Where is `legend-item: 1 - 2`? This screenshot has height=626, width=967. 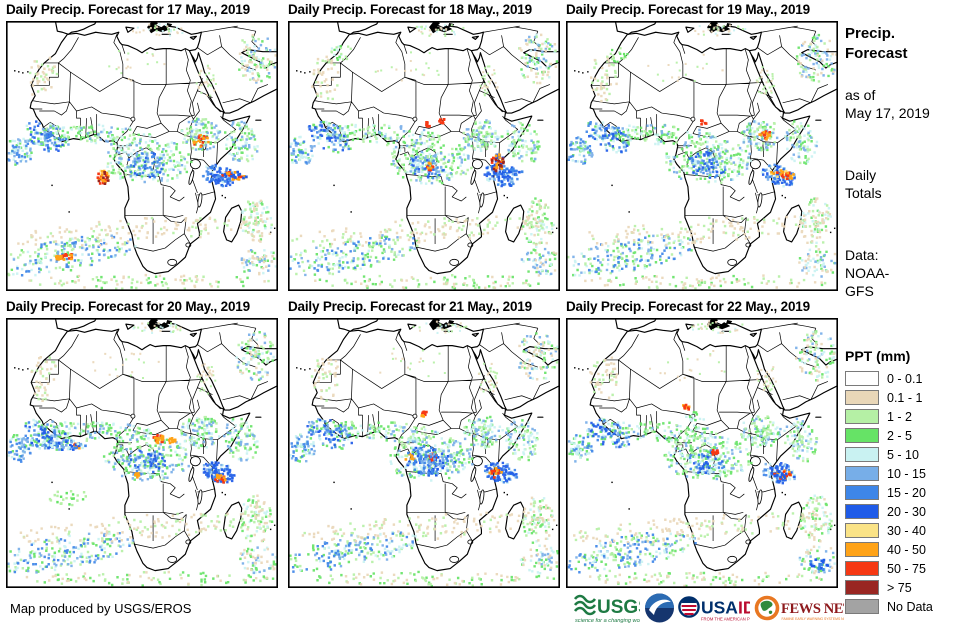
legend-item: 1 - 2 is located at coordinates (906, 416).